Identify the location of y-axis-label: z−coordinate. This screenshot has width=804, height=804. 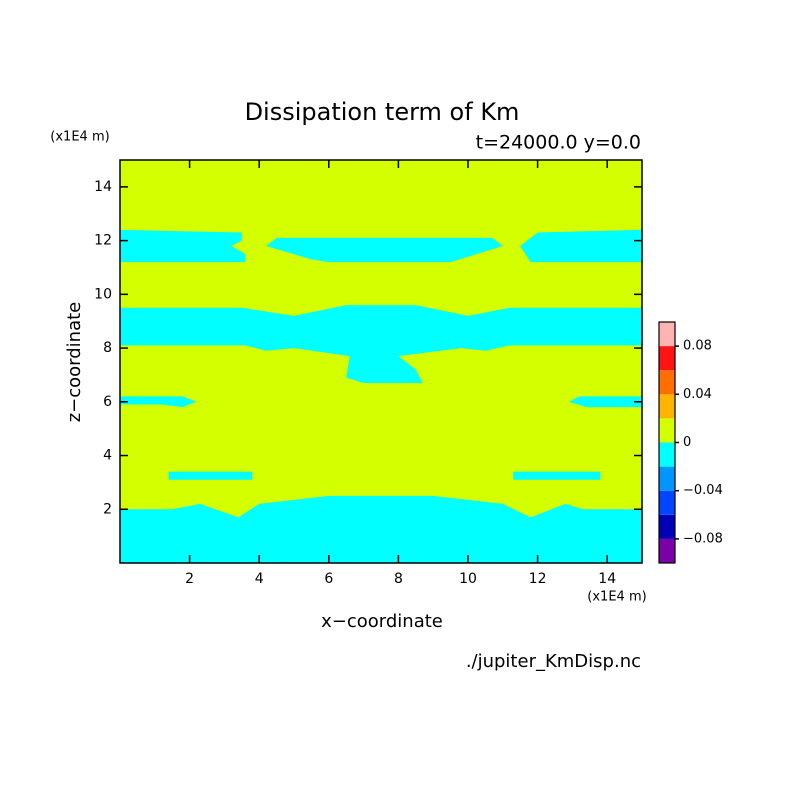
(74, 362).